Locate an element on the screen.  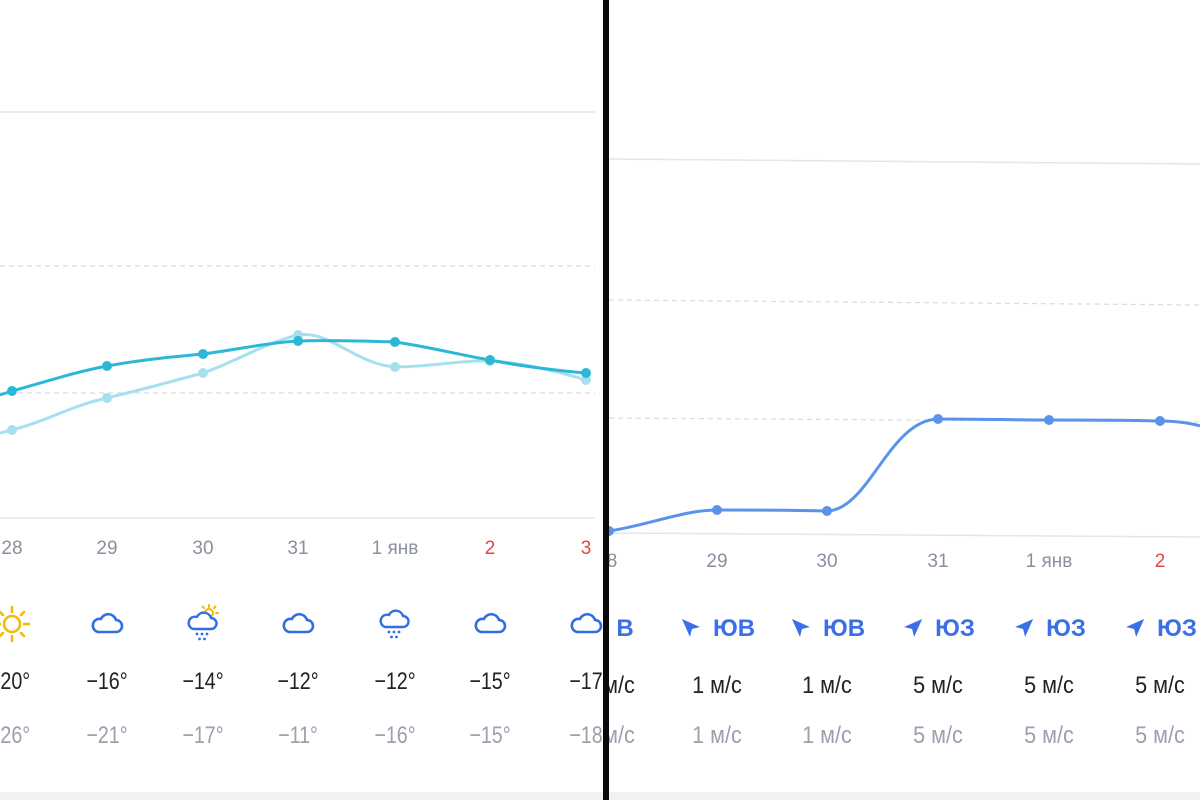
min-temperature-line is located at coordinates (293, 384).